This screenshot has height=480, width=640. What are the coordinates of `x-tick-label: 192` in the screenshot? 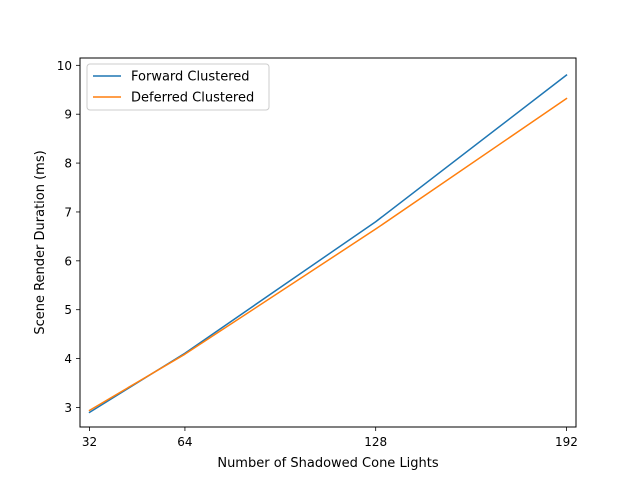 It's located at (566, 442).